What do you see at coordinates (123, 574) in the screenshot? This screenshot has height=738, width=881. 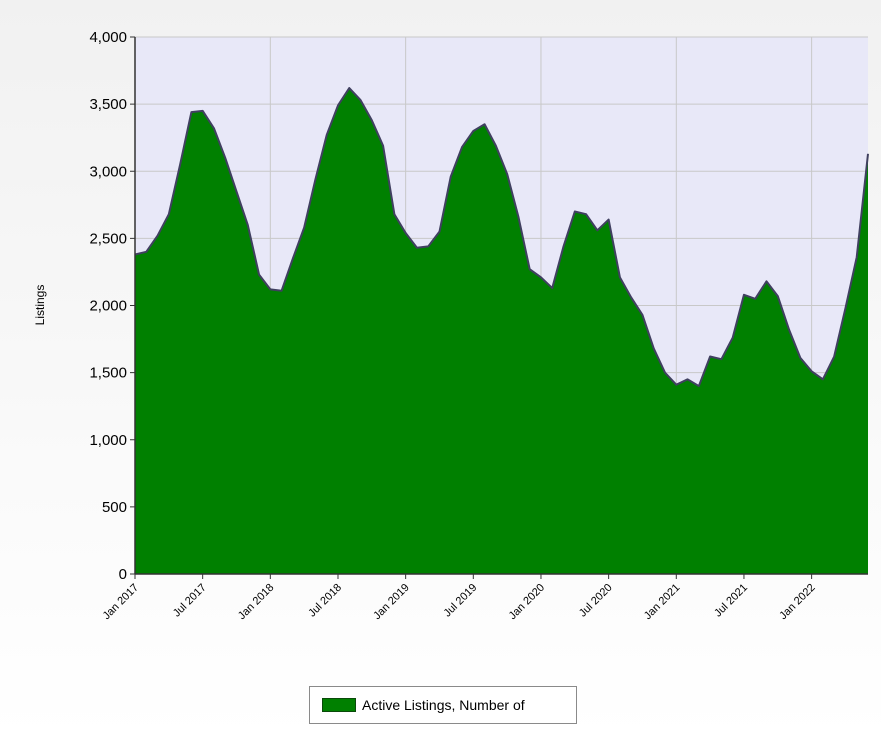 I see `y-tick-label: 0` at bounding box center [123, 574].